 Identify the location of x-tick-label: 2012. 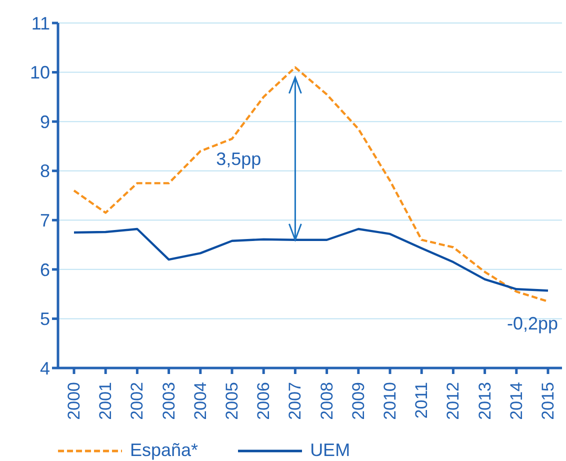
(453, 401).